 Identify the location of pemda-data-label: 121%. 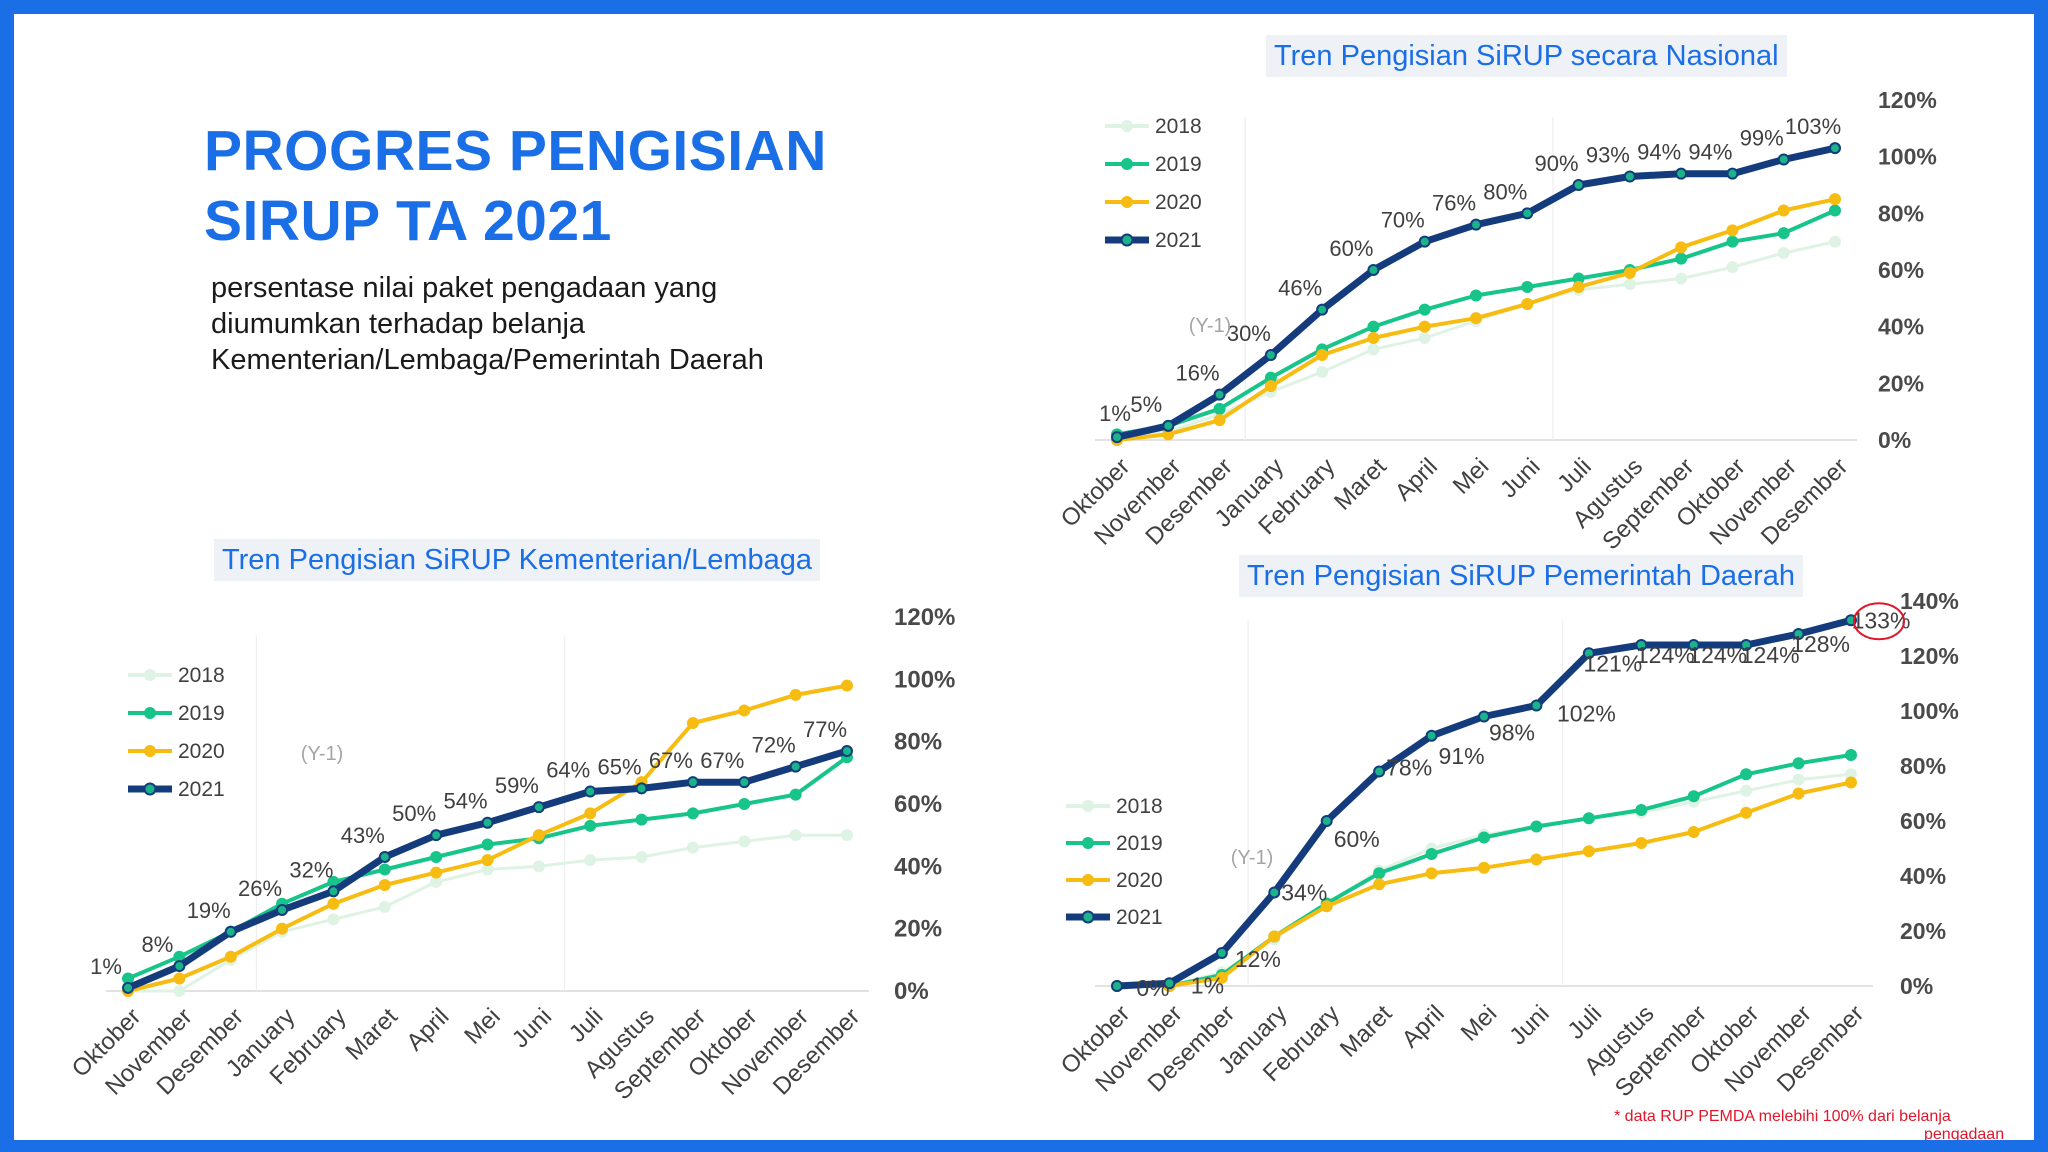
(1612, 663).